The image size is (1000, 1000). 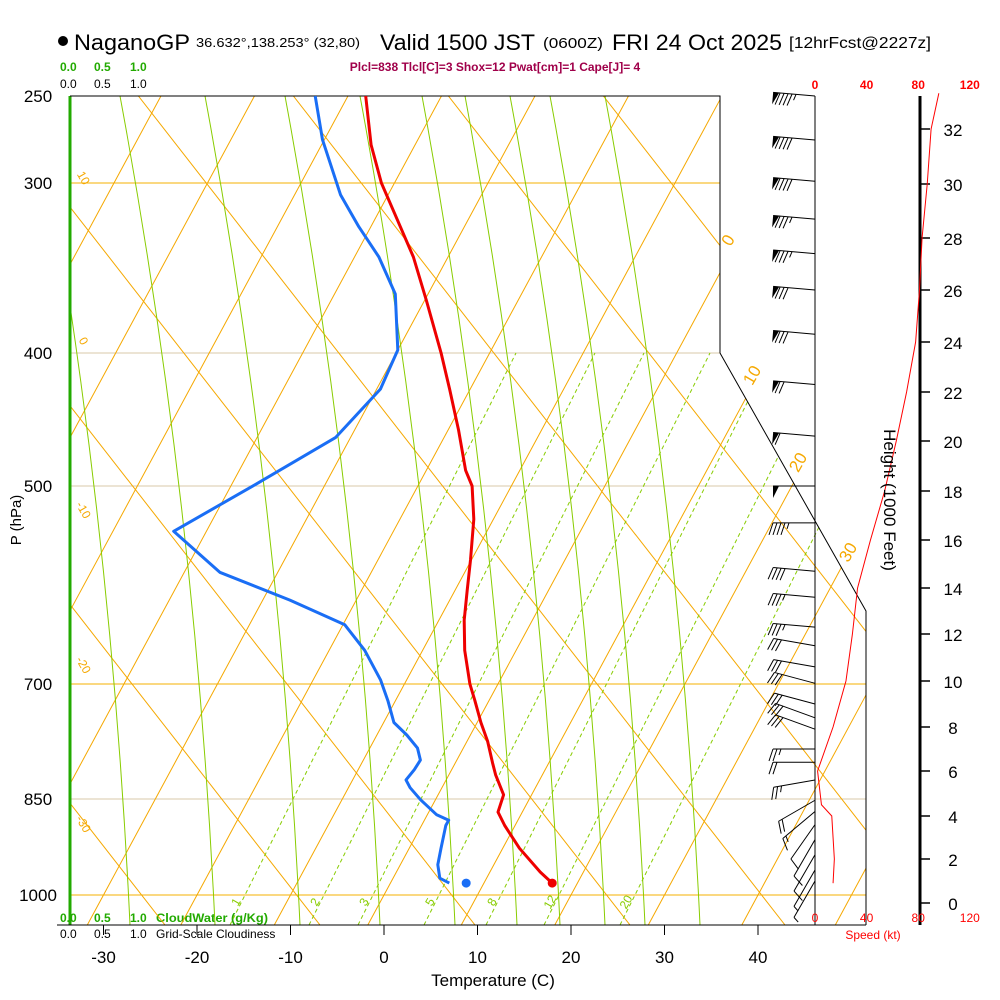 I want to click on isotherm-line, so click(x=803, y=510).